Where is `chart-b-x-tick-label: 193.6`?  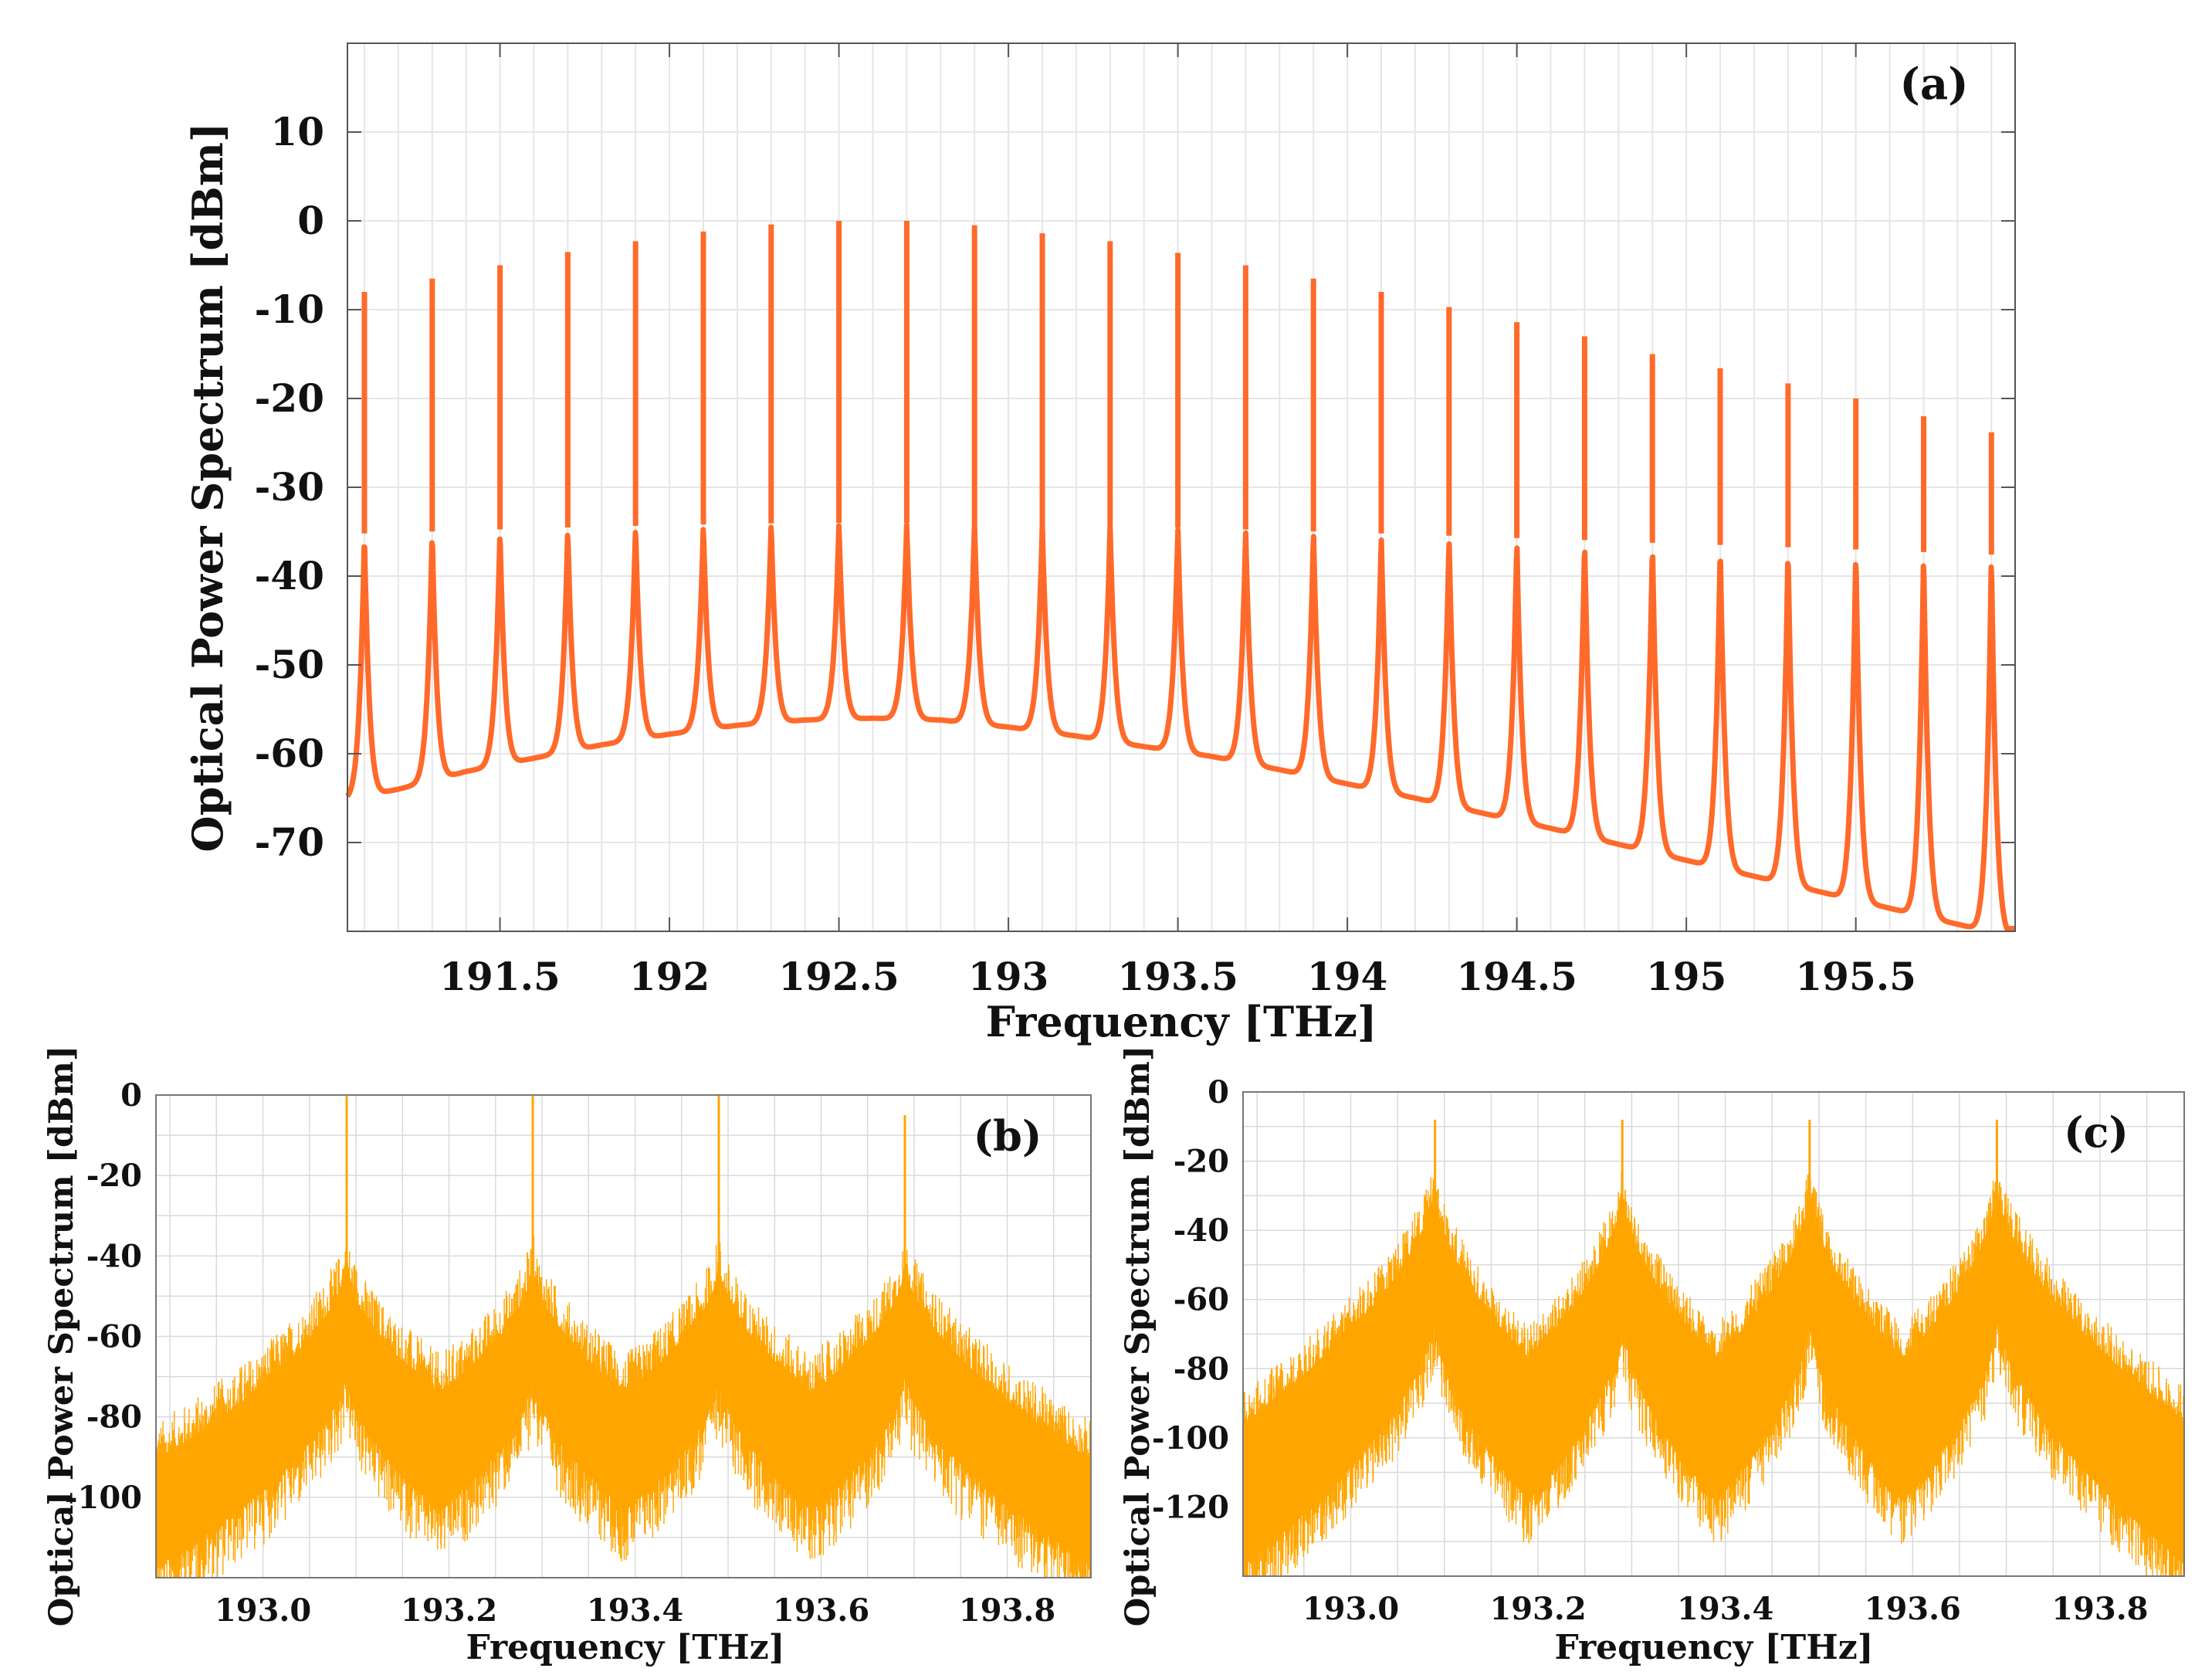 chart-b-x-tick-label: 193.6 is located at coordinates (821, 1611).